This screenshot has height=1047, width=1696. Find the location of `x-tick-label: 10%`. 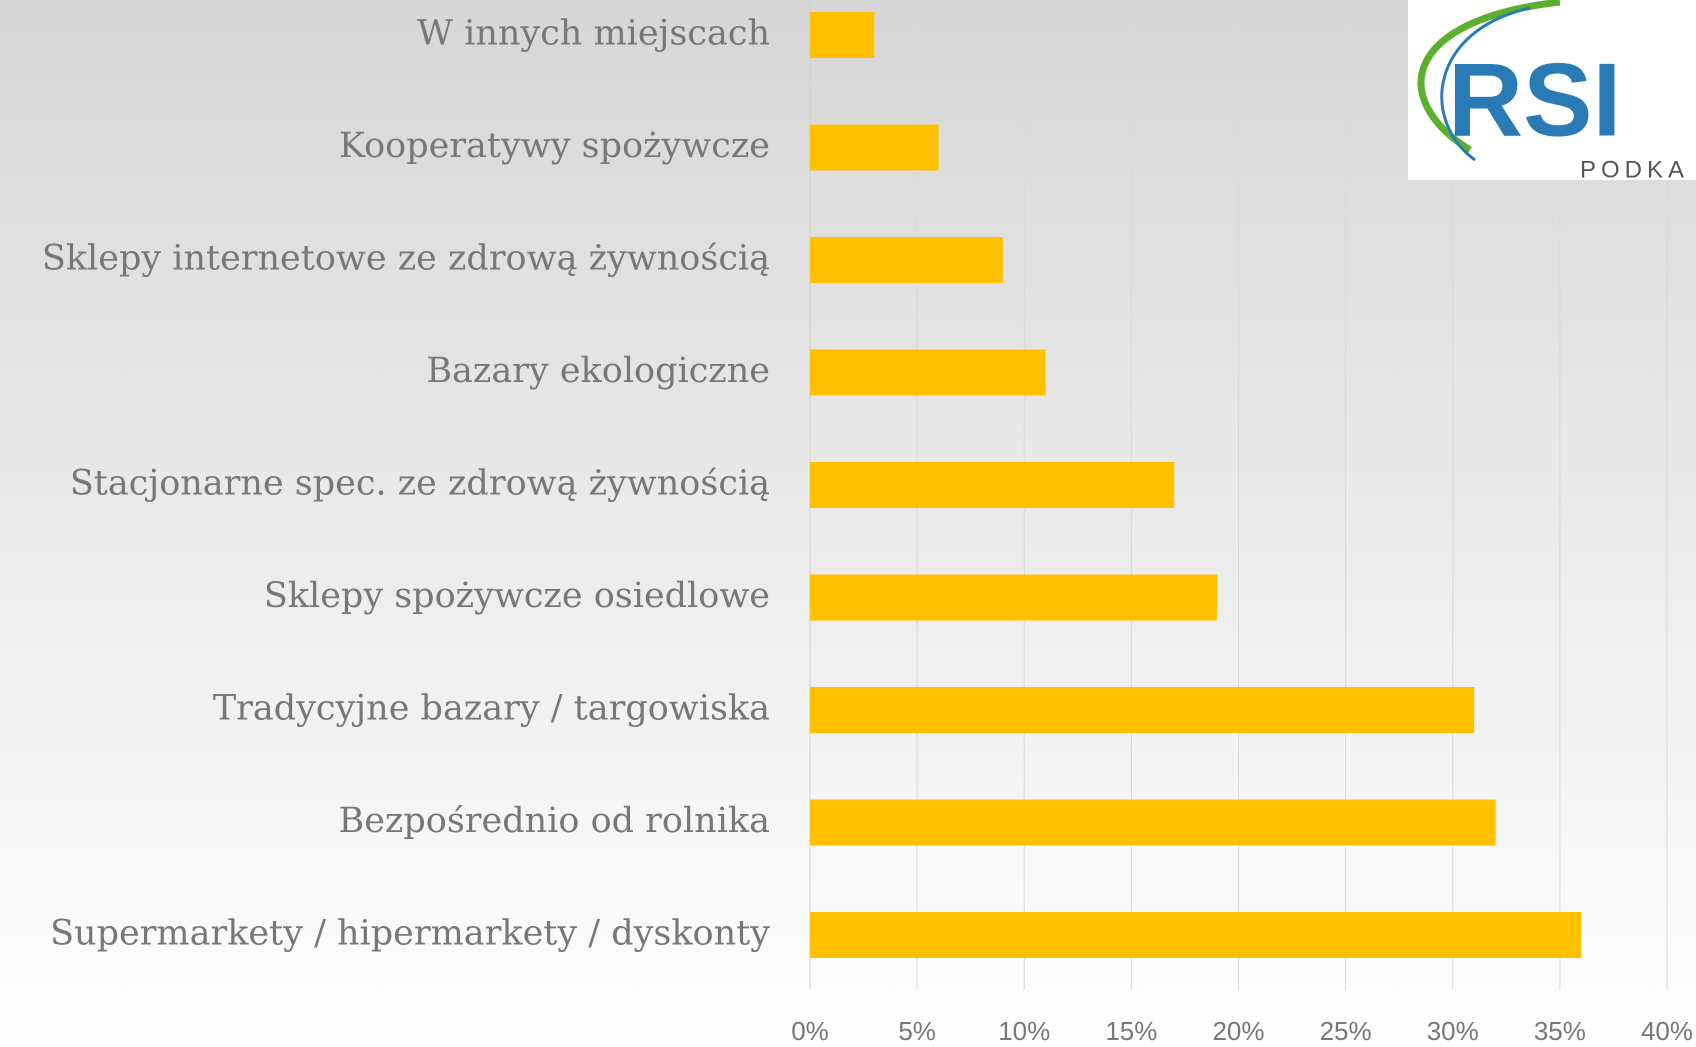

x-tick-label: 10% is located at coordinates (1024, 1031).